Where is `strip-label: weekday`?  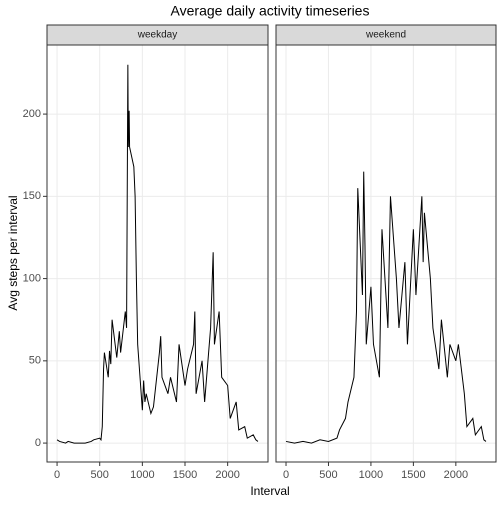 strip-label: weekday is located at coordinates (157, 35).